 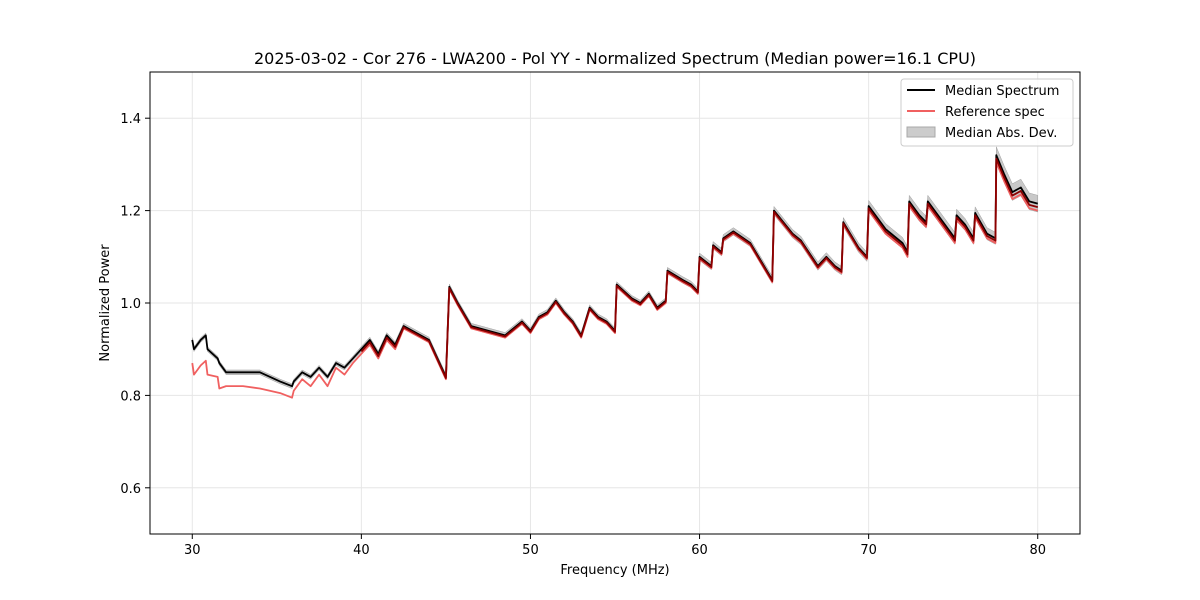 I want to click on legend-box, so click(x=987, y=112).